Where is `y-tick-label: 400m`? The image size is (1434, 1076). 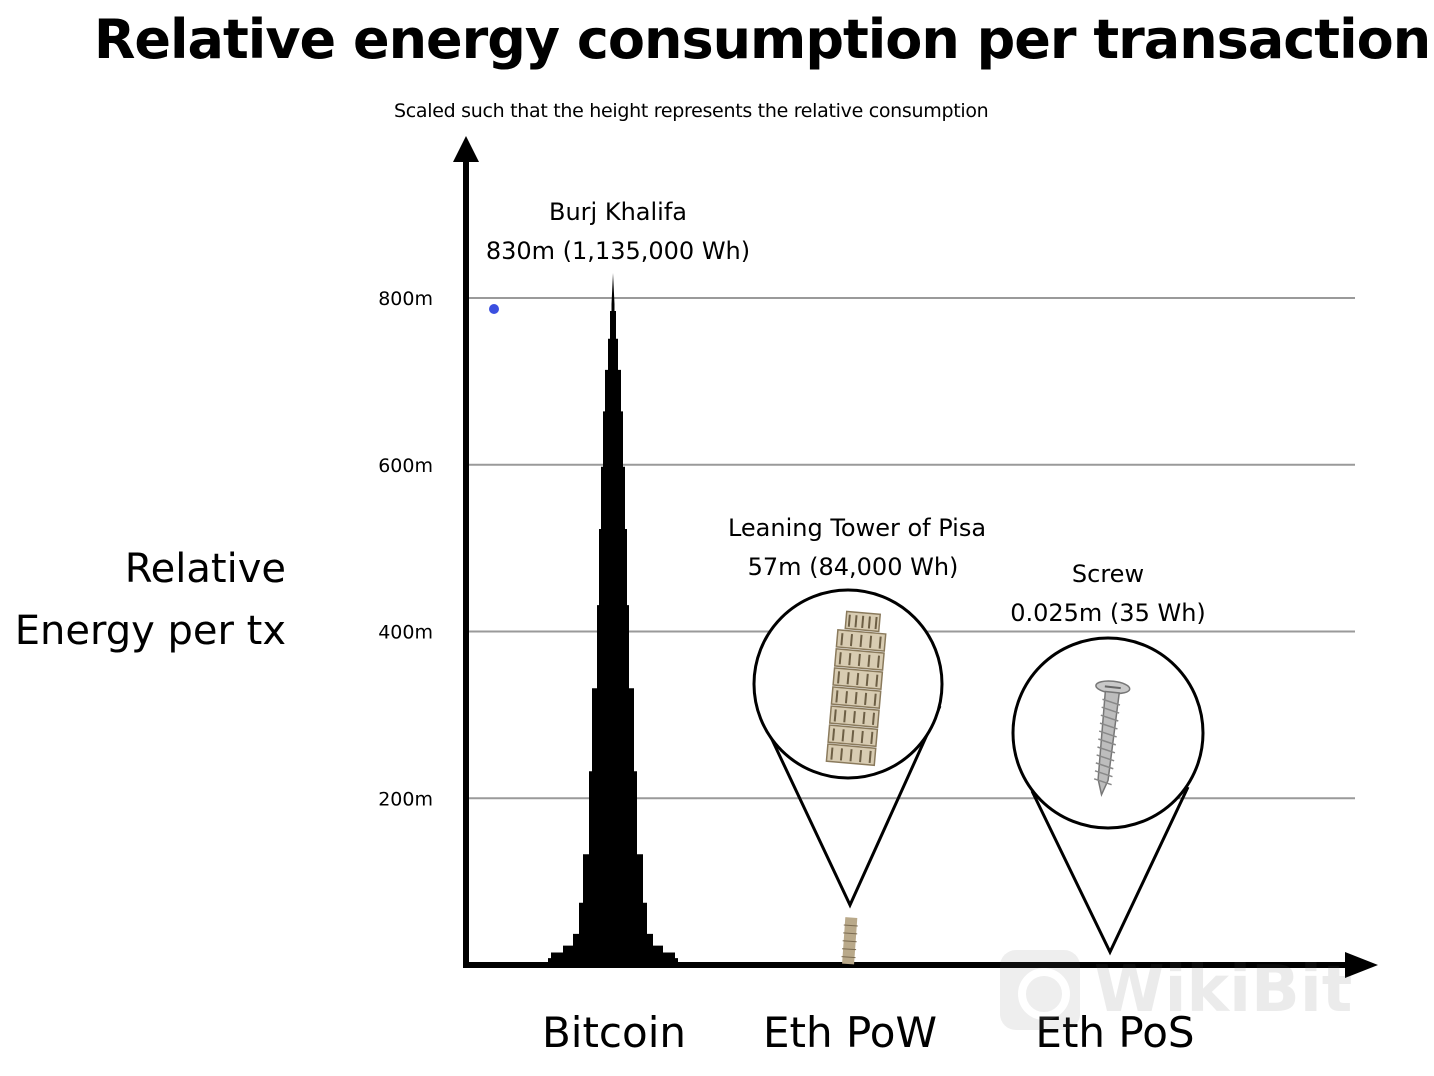 y-tick-label: 400m is located at coordinates (405, 633).